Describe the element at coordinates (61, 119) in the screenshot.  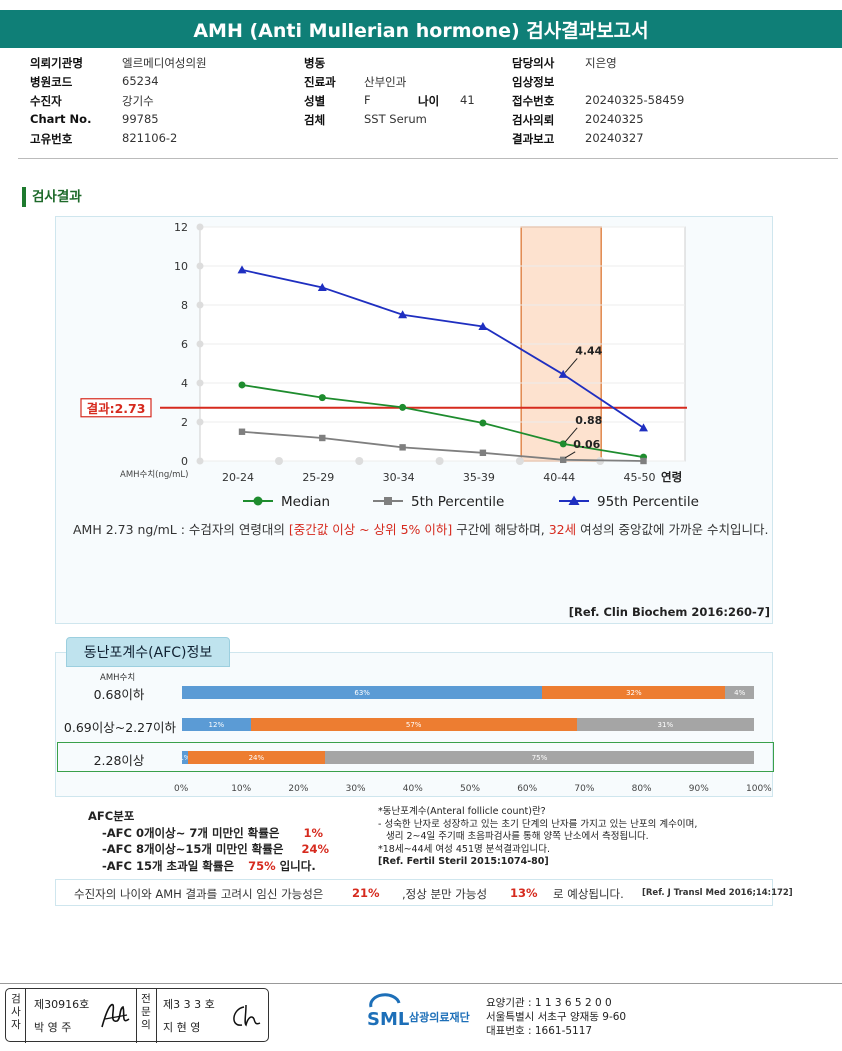
I see `chart-no-label: Chart No.` at that location.